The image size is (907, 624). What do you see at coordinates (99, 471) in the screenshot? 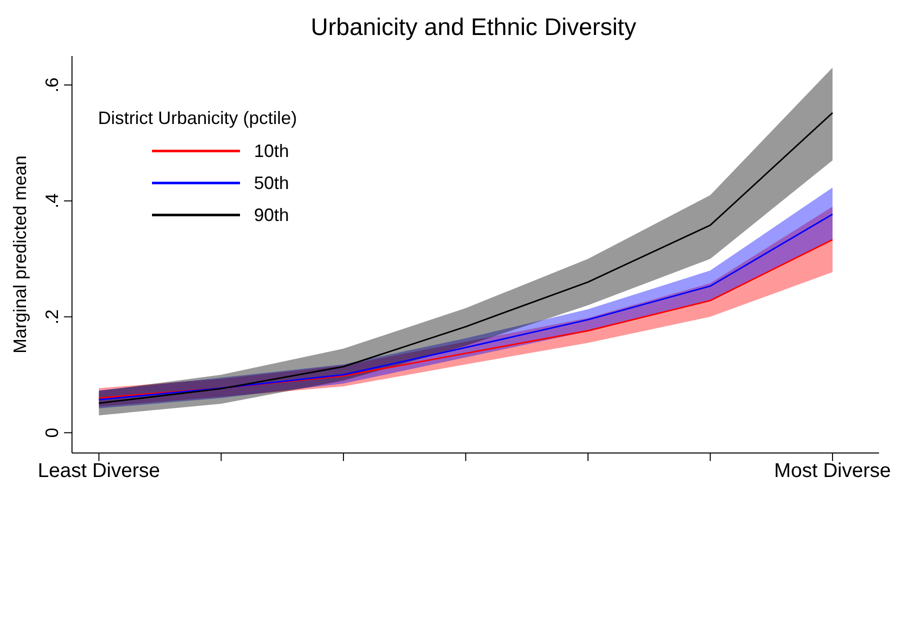
I see `x-tick-label: Least Diverse` at bounding box center [99, 471].